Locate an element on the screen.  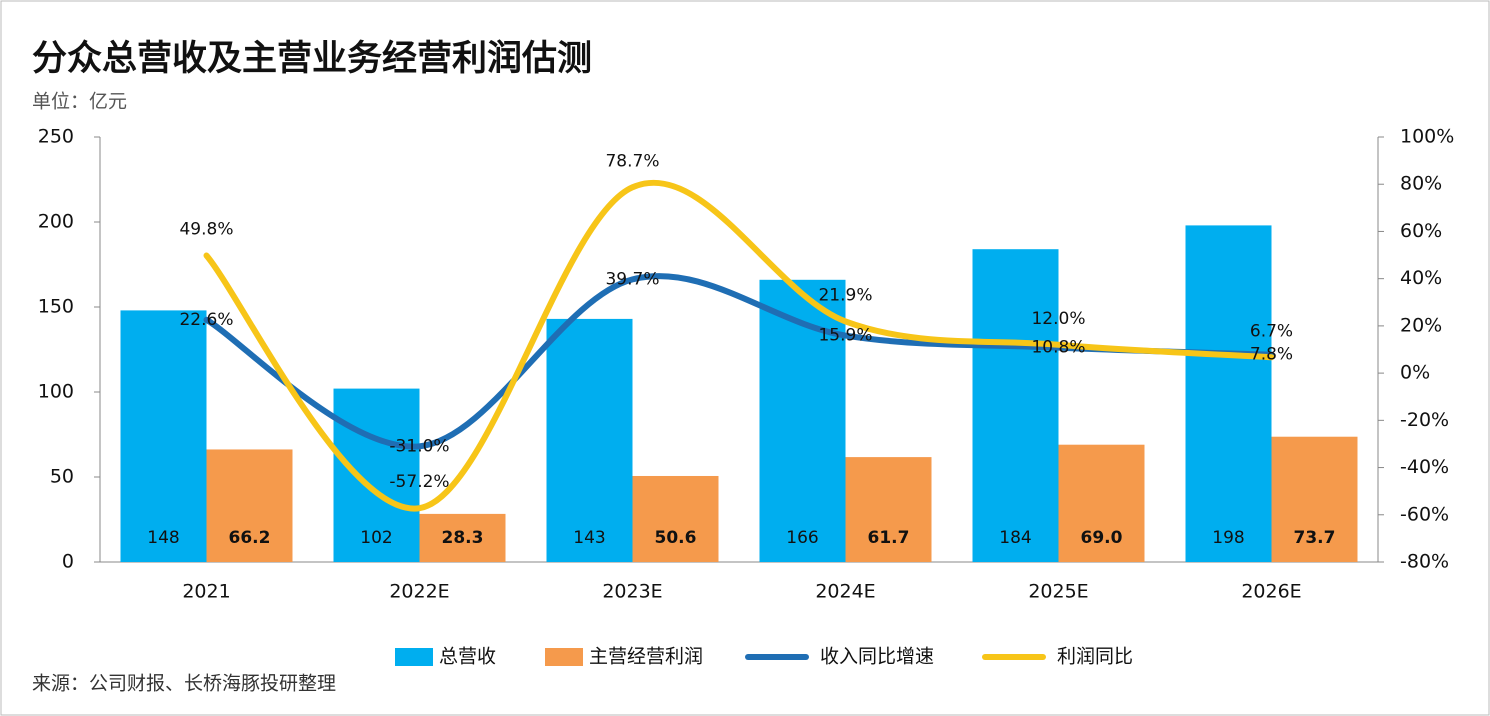
bar-value-label: 28.3 is located at coordinates (463, 538).